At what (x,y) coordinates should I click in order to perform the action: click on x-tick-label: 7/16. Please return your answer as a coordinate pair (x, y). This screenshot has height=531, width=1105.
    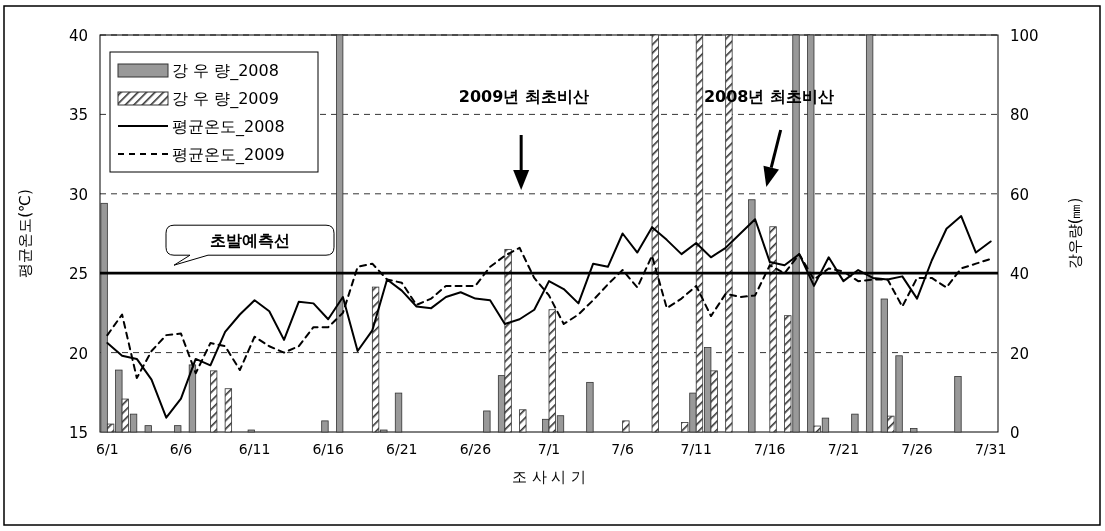
    Looking at the image, I should click on (770, 449).